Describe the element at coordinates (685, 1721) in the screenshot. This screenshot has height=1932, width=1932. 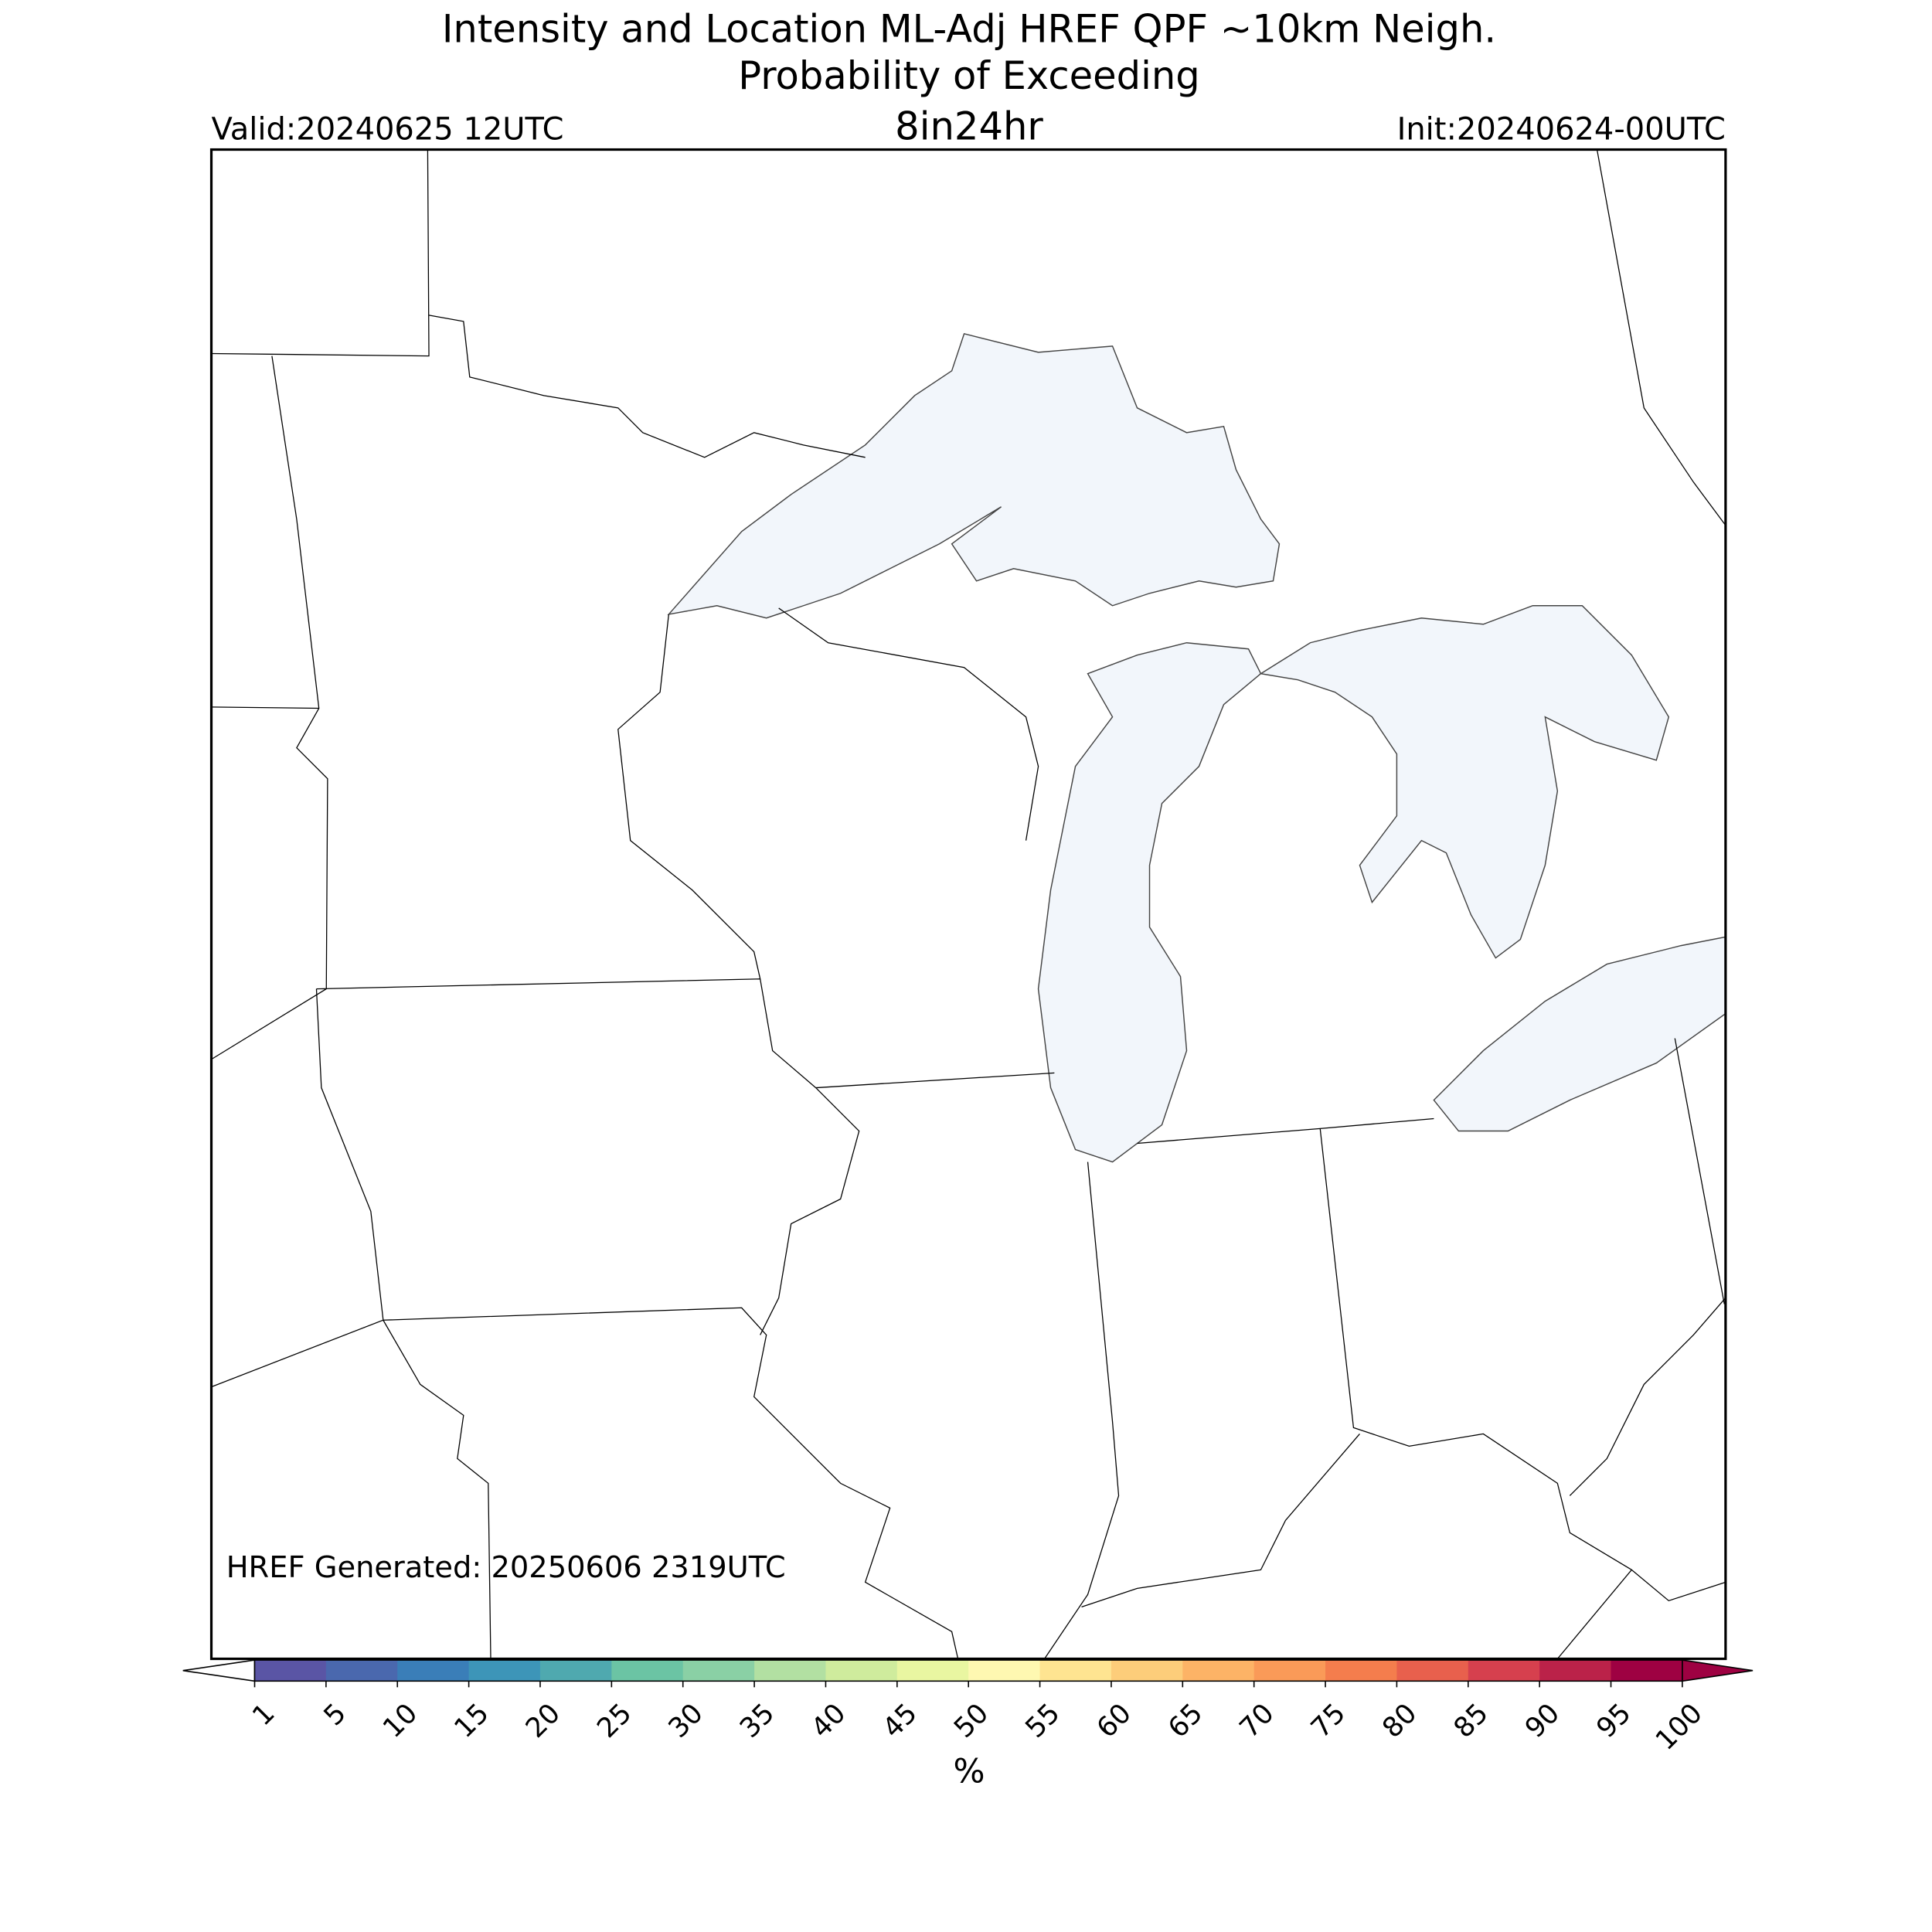
I see `colorbar-tick-label: 30` at that location.